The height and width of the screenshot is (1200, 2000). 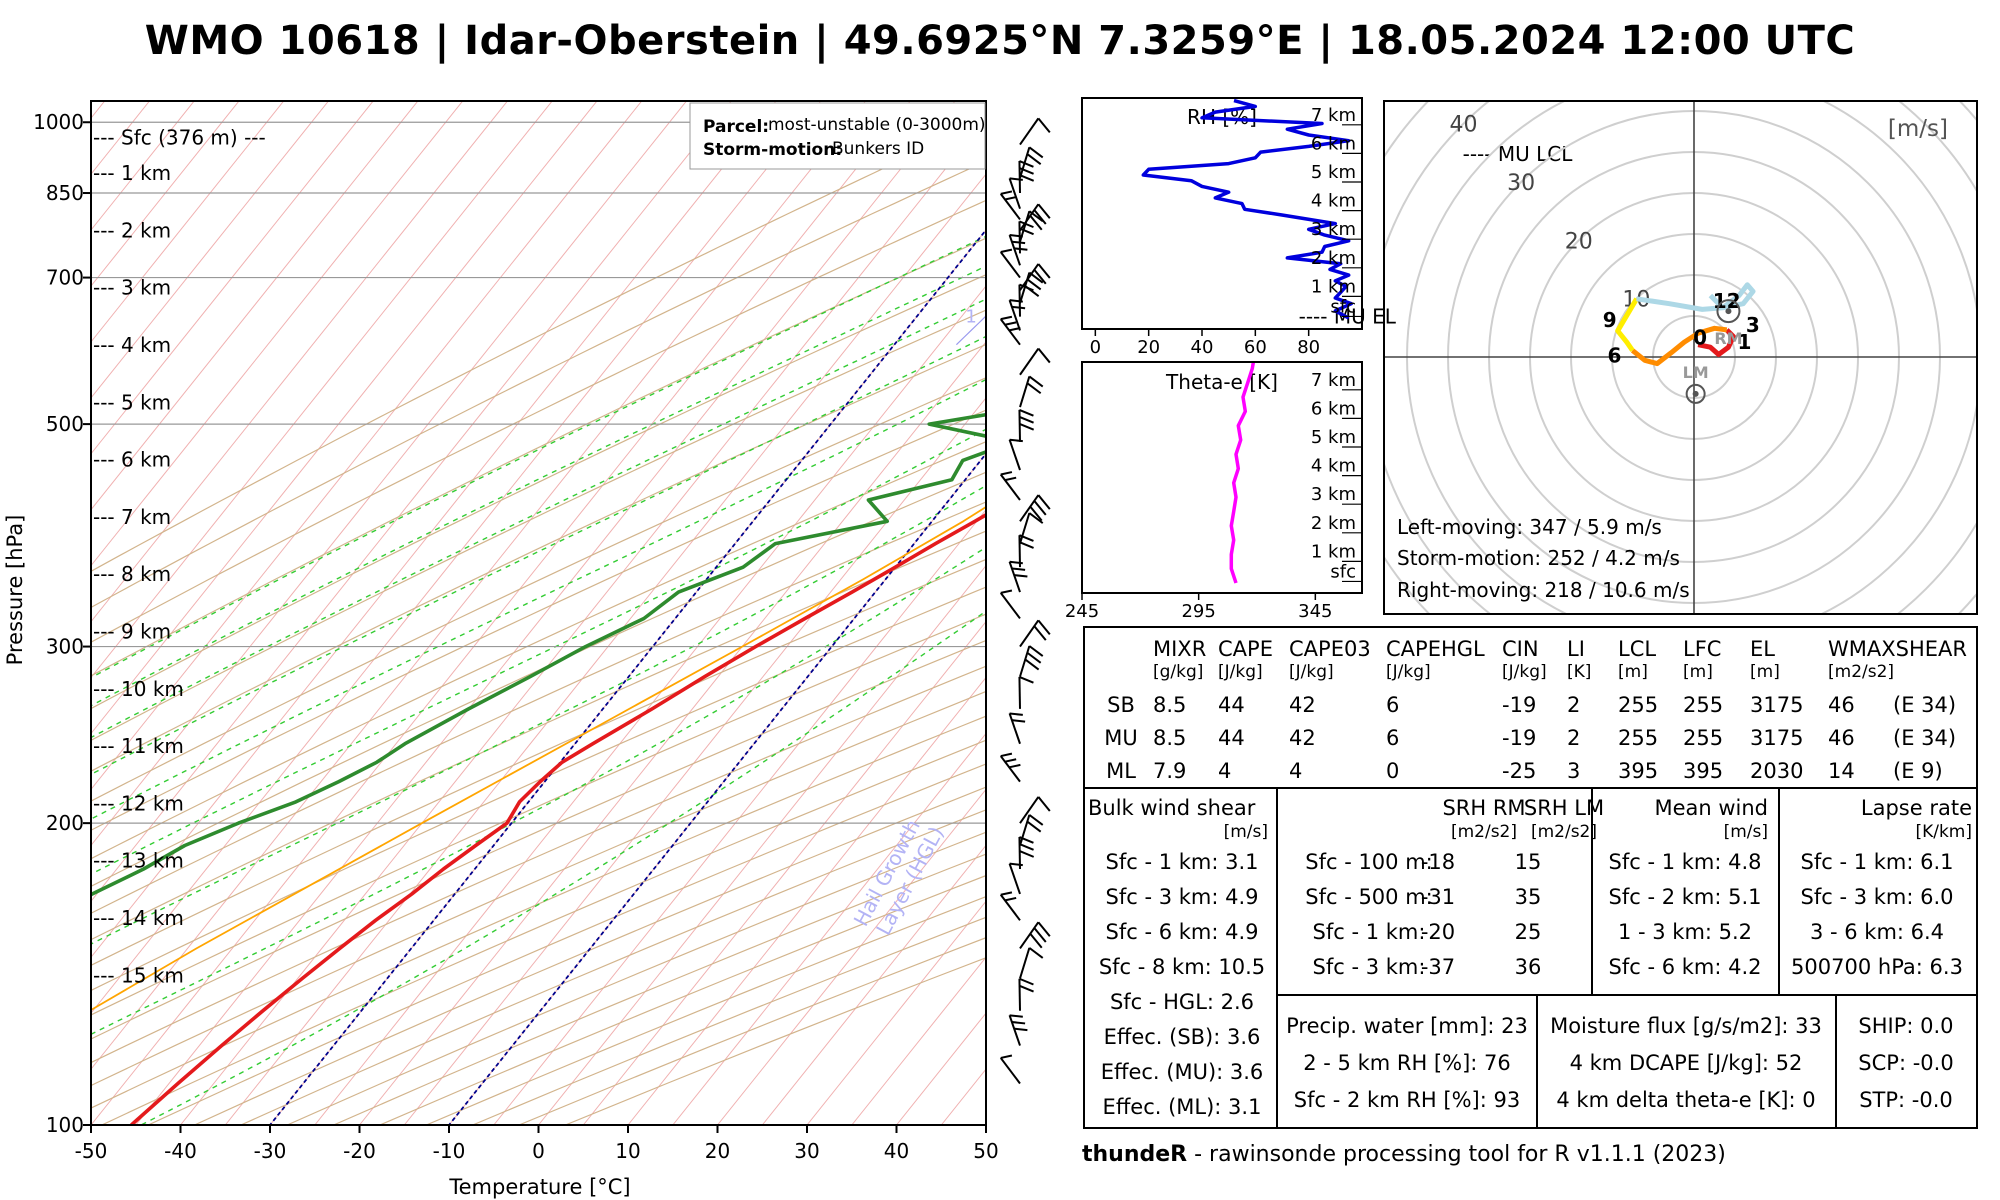 I want to click on rm-marker-ring, so click(x=1728, y=311).